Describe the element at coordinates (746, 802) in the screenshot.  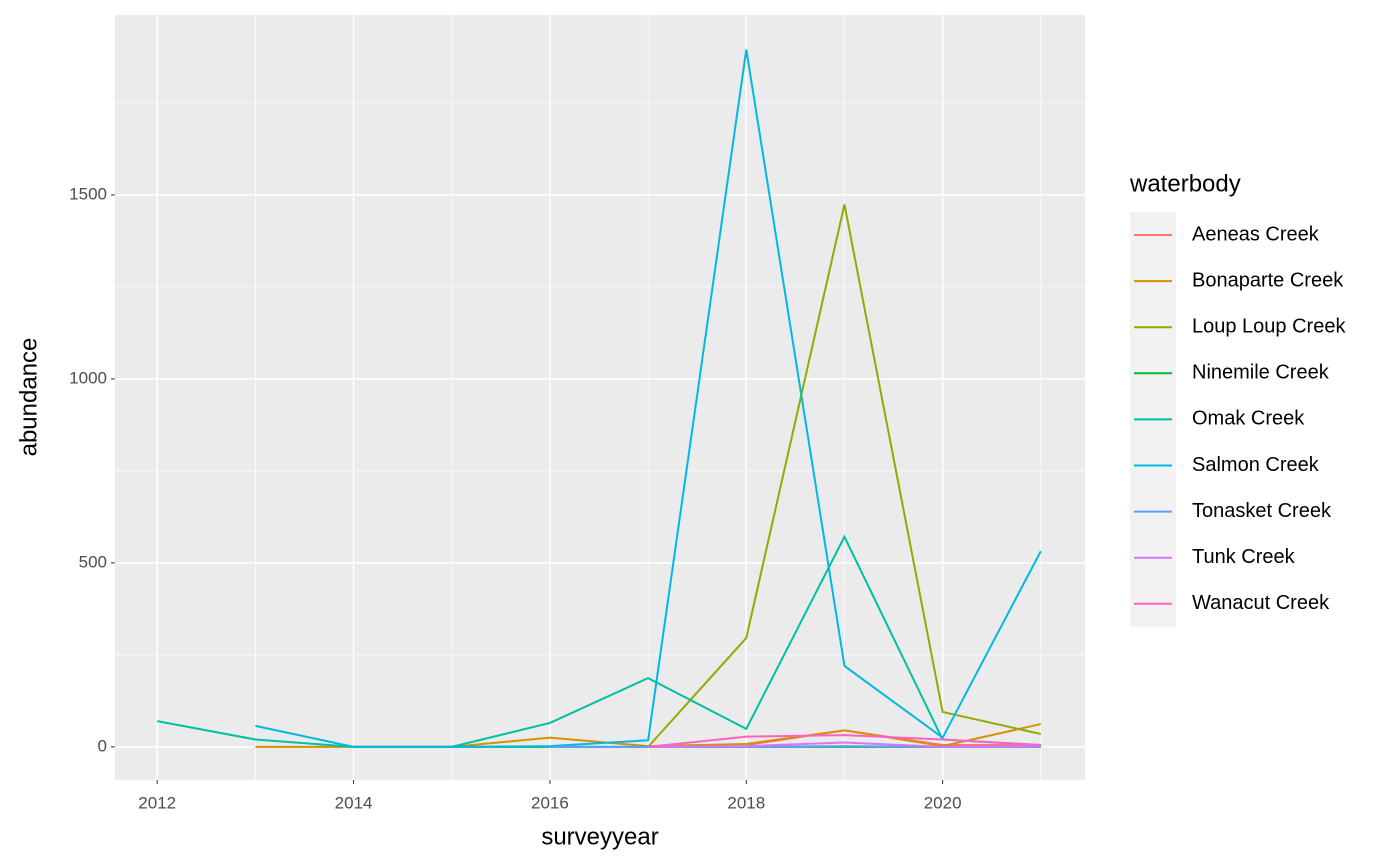
I see `x-tick-label: 2018` at that location.